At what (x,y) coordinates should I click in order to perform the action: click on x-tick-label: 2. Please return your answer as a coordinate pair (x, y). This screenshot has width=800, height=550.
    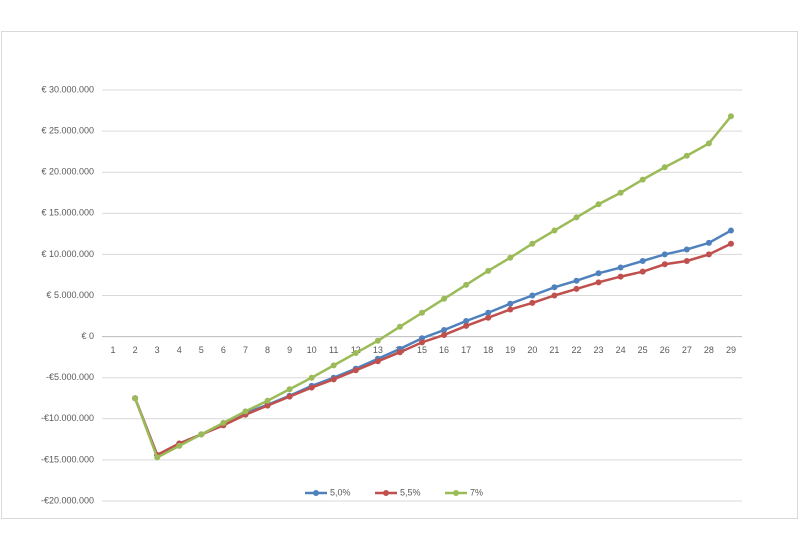
    Looking at the image, I should click on (135, 350).